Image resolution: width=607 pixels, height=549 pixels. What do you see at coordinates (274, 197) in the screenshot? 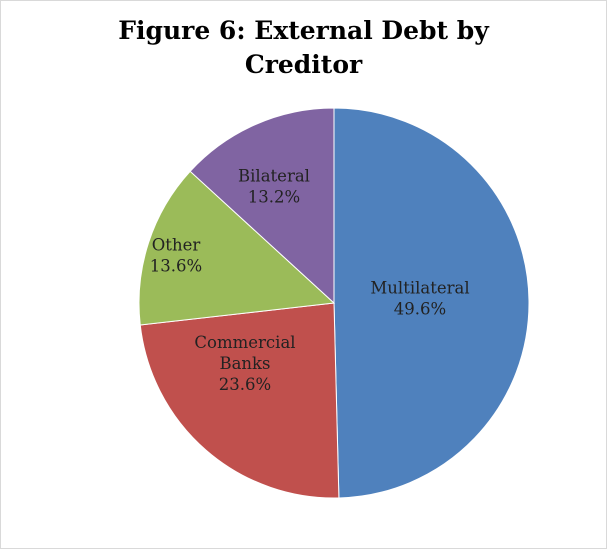
I see `slice-value-label: 13.2%` at bounding box center [274, 197].